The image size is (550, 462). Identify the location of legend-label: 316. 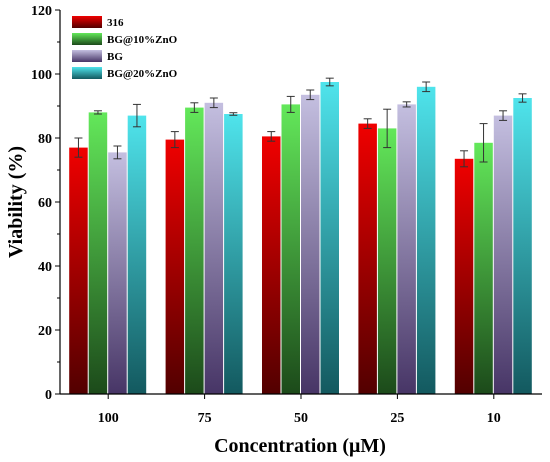
(115, 23).